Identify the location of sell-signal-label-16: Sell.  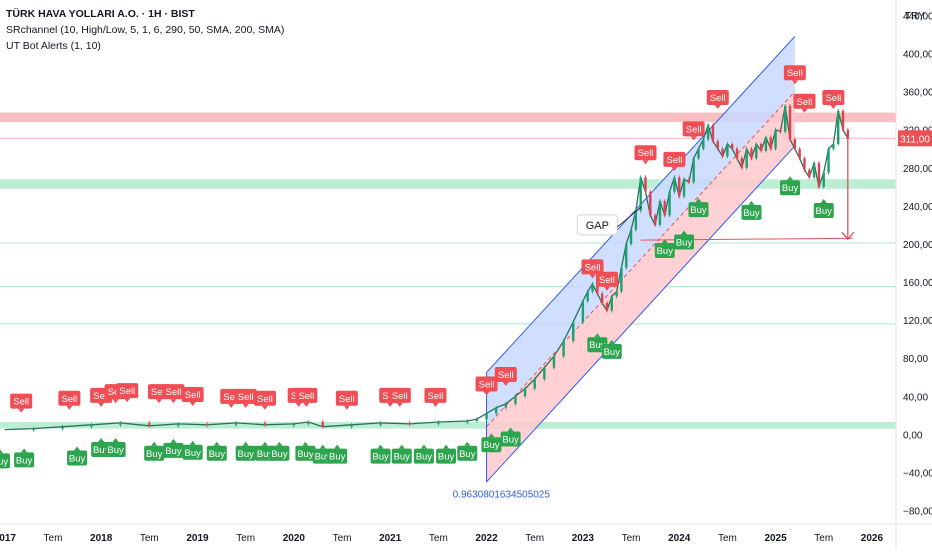
(436, 396).